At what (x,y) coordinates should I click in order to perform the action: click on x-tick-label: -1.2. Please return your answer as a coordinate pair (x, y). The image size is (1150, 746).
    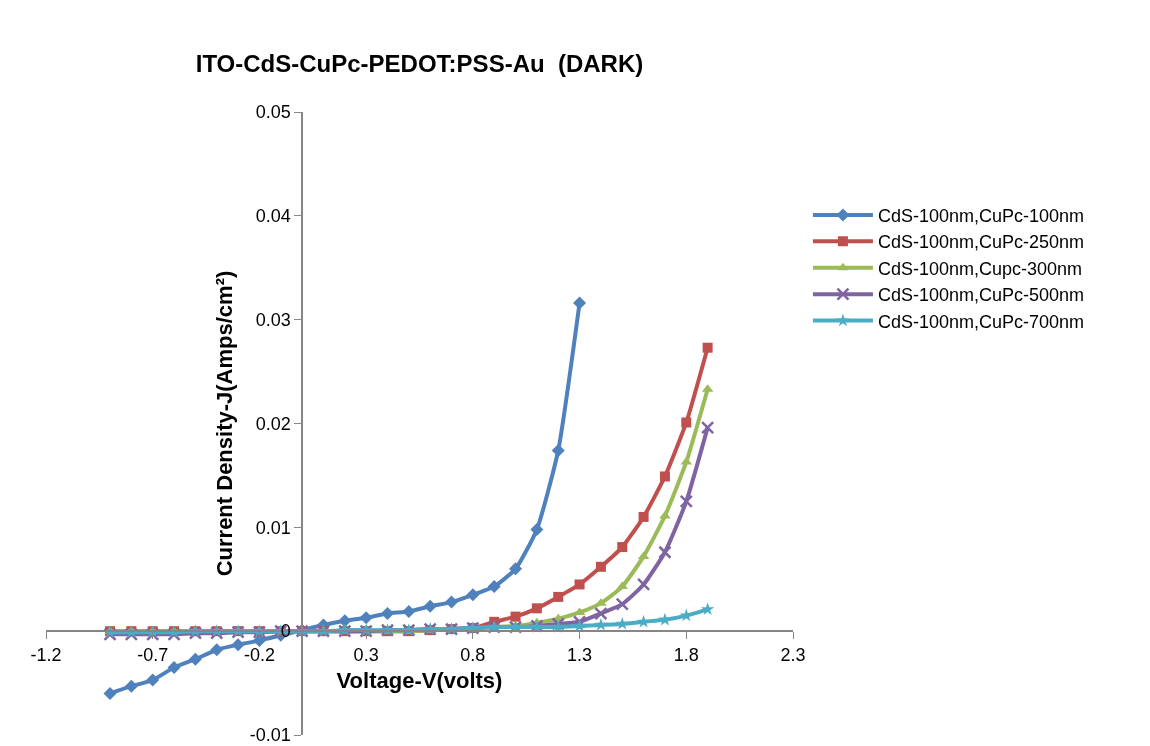
    Looking at the image, I should click on (46, 654).